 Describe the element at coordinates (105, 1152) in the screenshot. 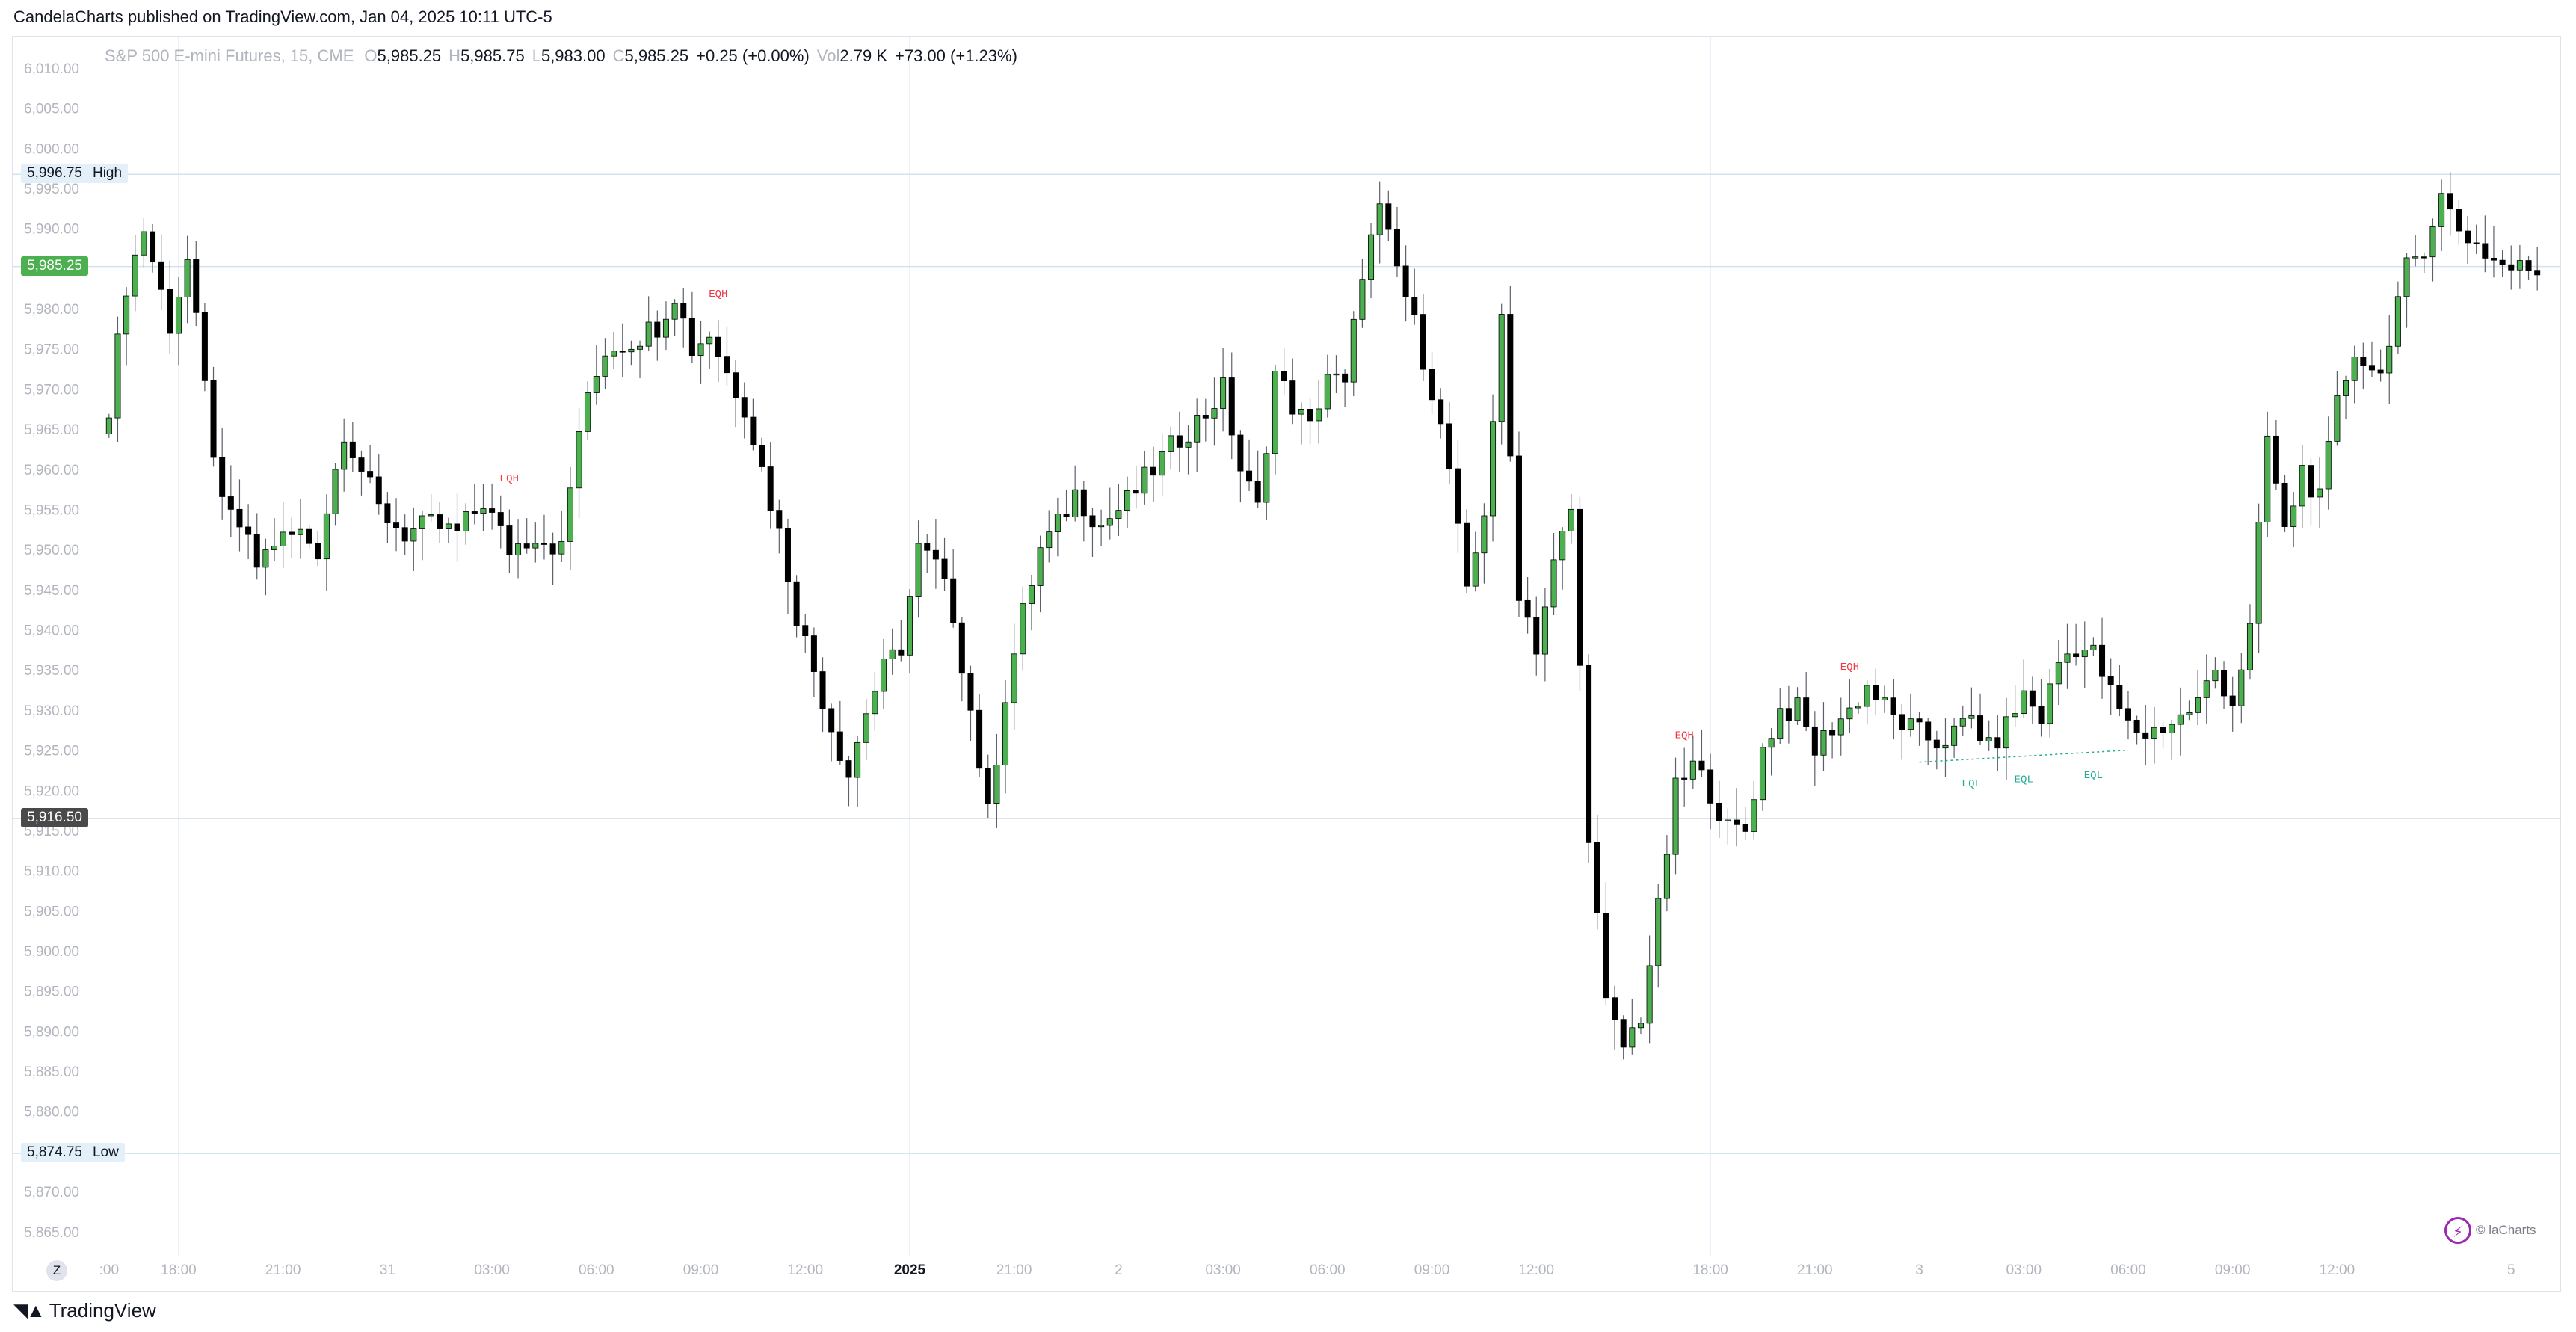

I see `level-text: Low` at that location.